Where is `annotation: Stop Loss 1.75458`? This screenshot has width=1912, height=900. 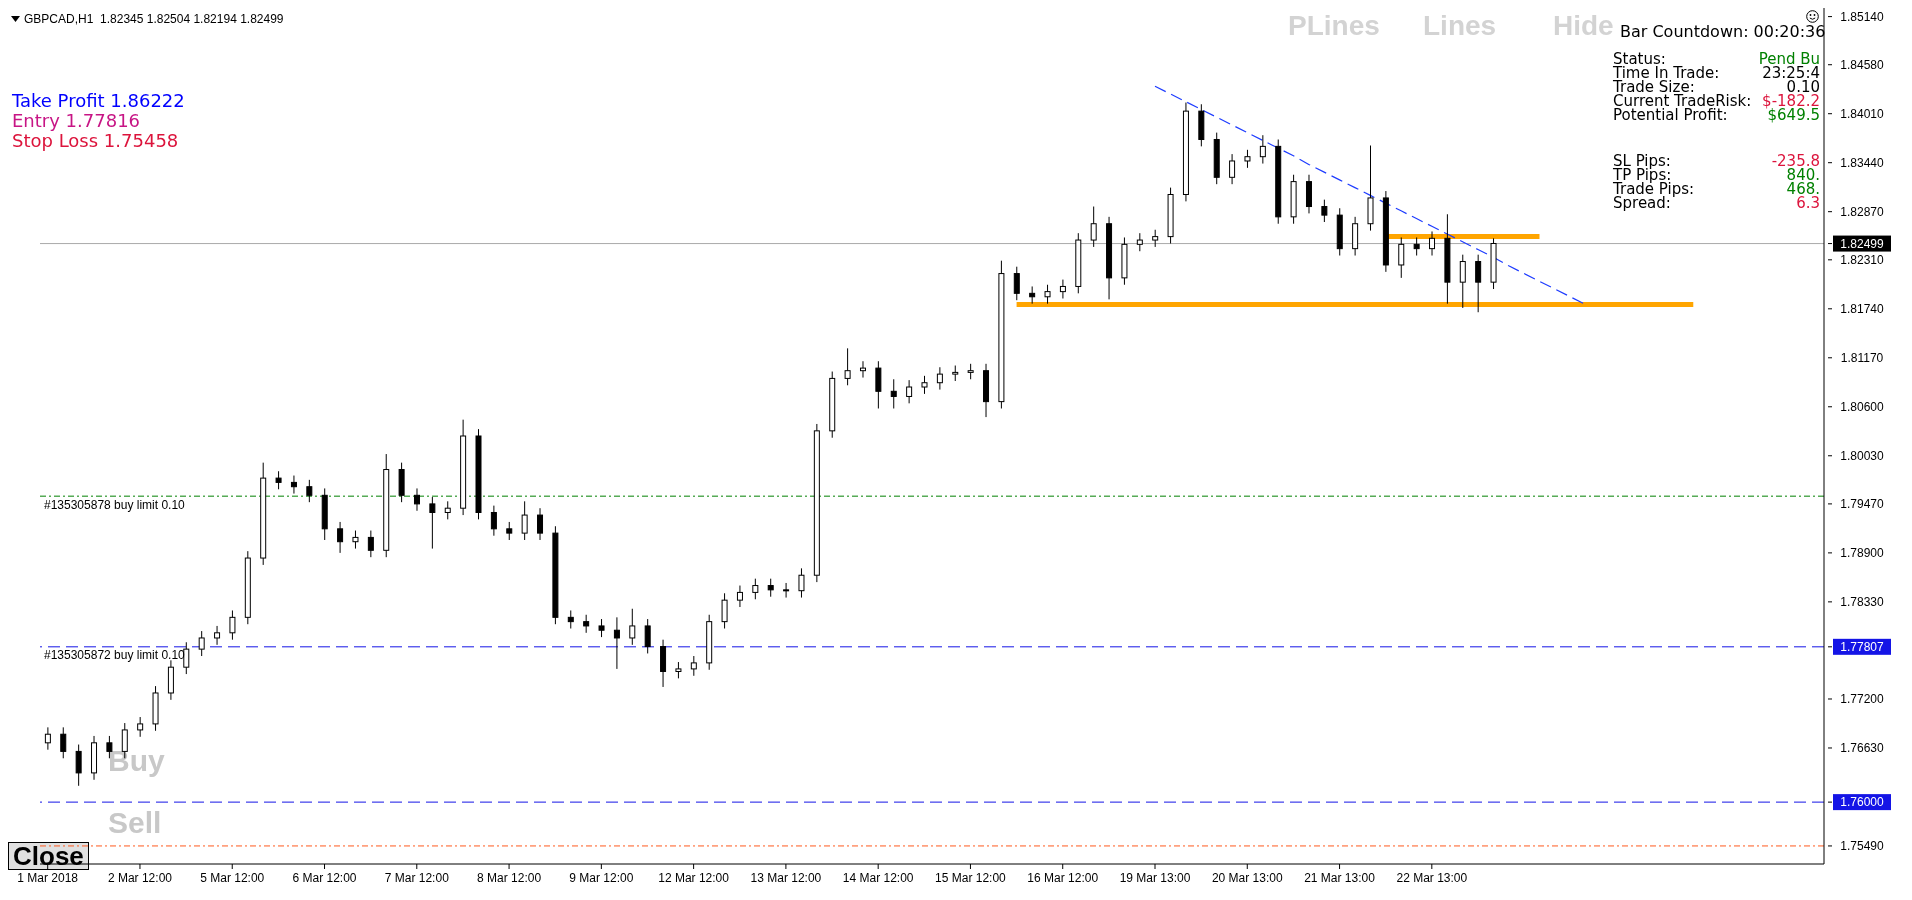 annotation: Stop Loss 1.75458 is located at coordinates (95, 140).